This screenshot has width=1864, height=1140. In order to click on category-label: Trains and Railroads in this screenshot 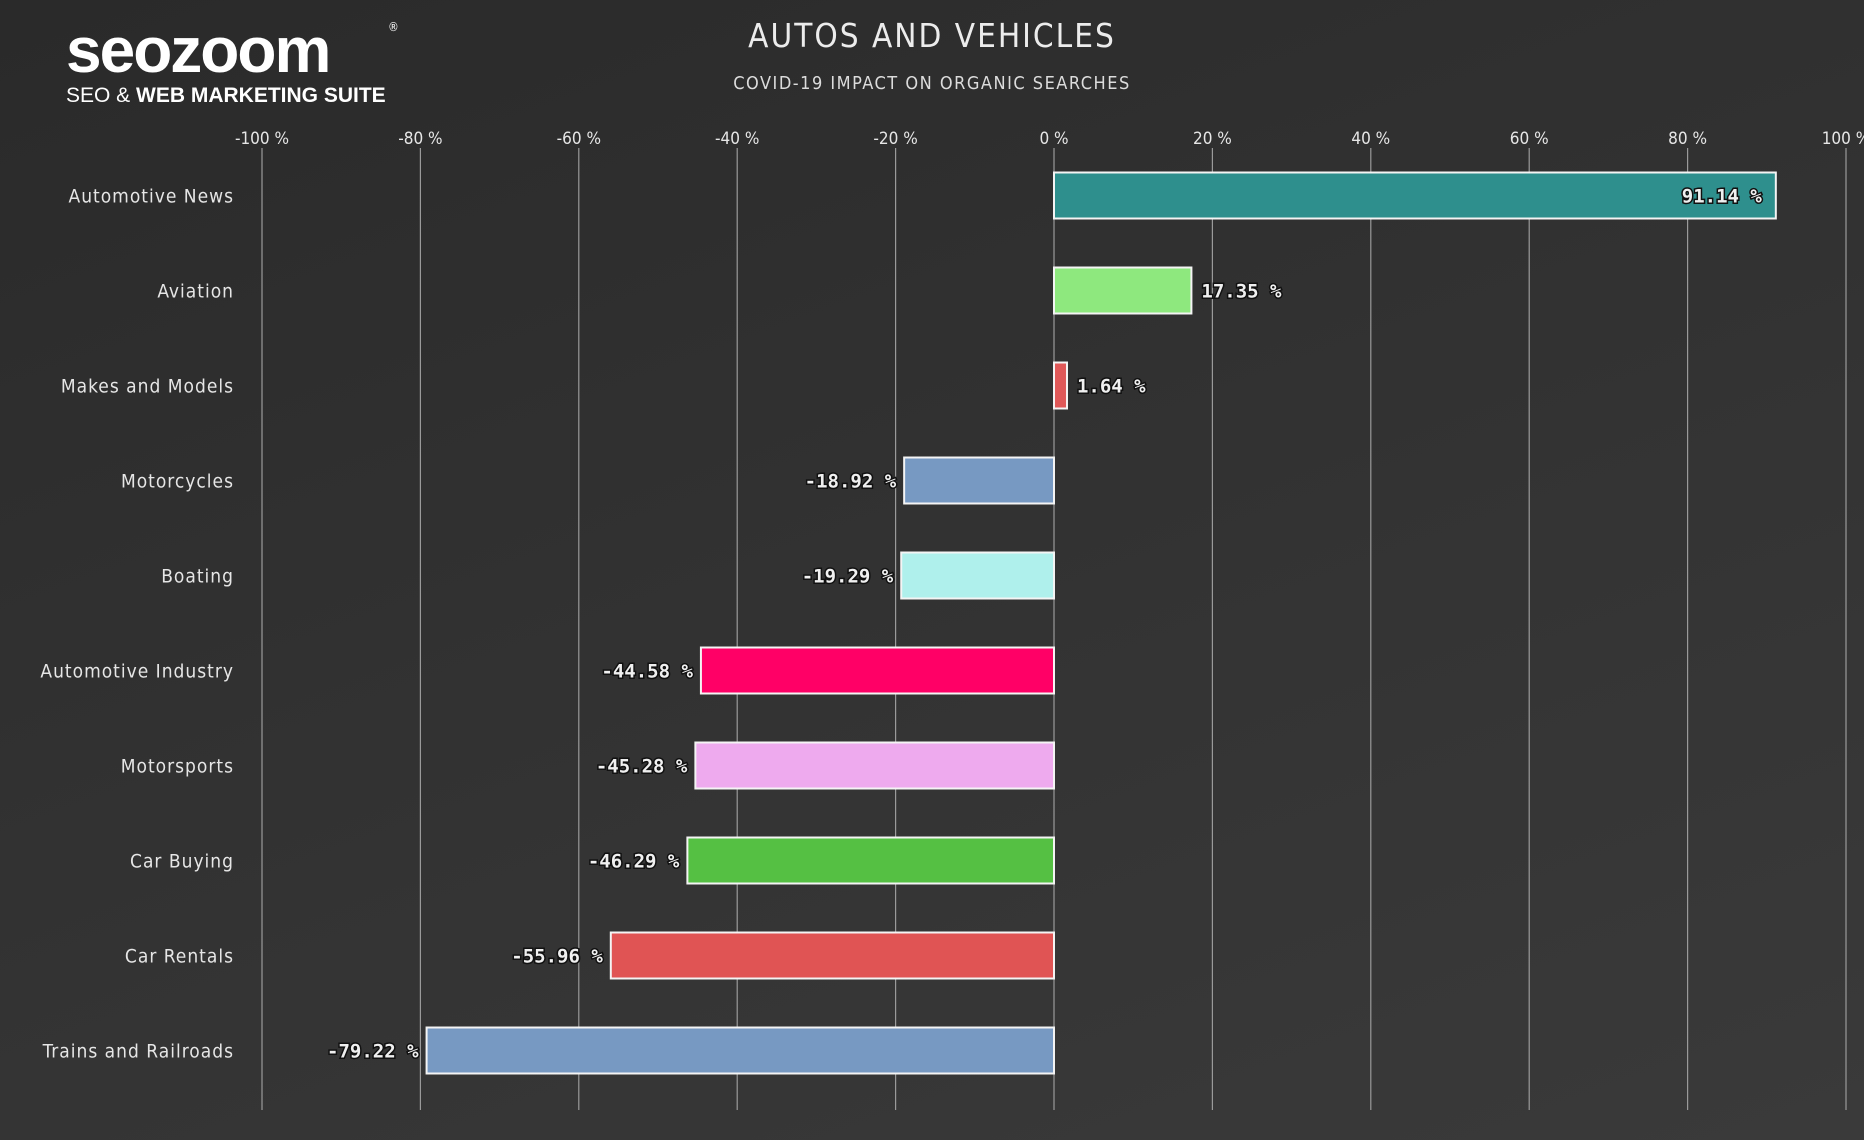, I will do `click(138, 1052)`.